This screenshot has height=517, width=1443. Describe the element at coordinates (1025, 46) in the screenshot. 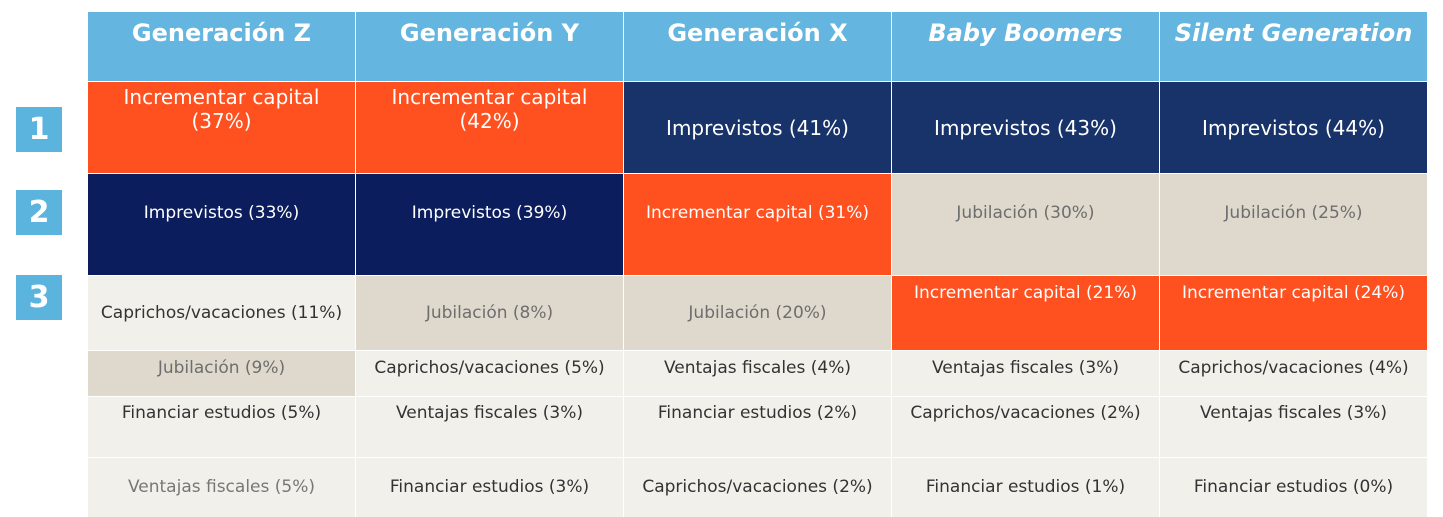

I see `header-baby-boomers: Baby Boomers` at that location.